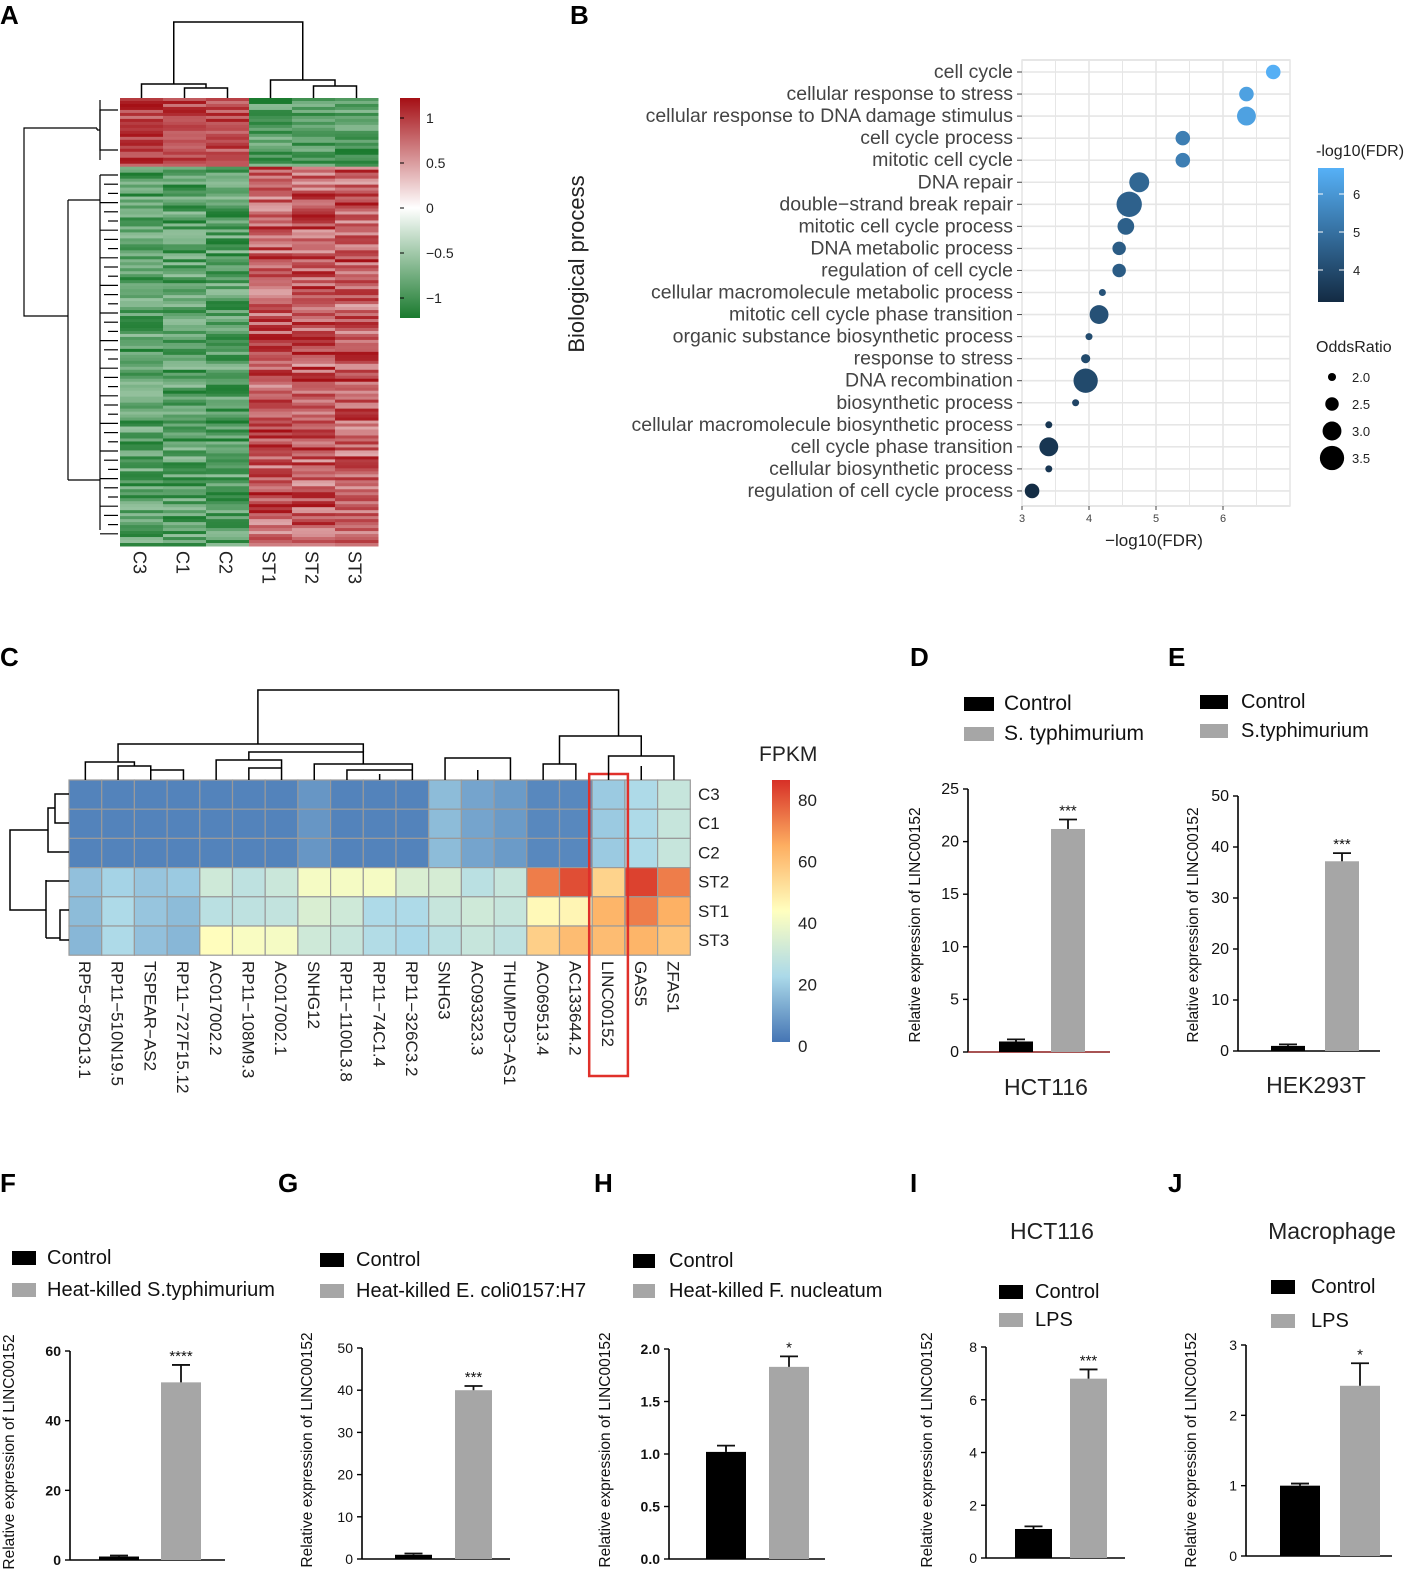 The image size is (1412, 1583). Describe the element at coordinates (1220, 898) in the screenshot. I see `y-tick-label: 30` at that location.